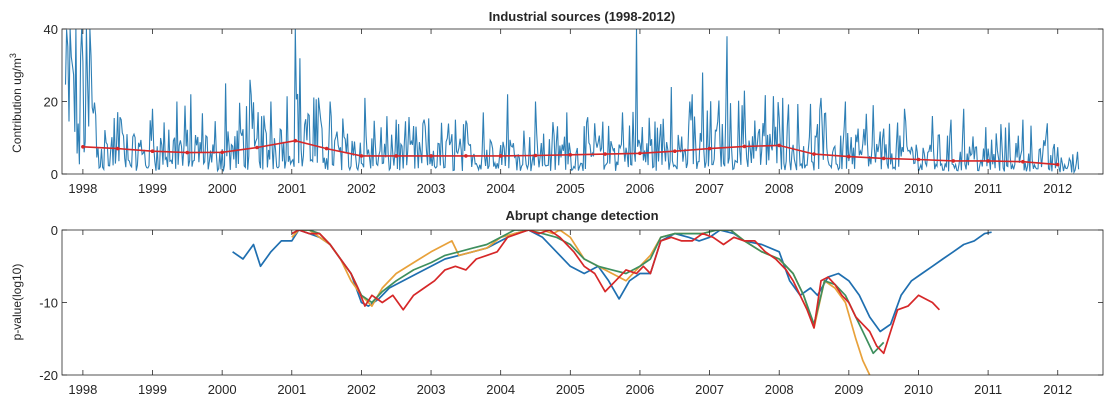  What do you see at coordinates (51, 29) in the screenshot?
I see `y-tick-label: 40` at bounding box center [51, 29].